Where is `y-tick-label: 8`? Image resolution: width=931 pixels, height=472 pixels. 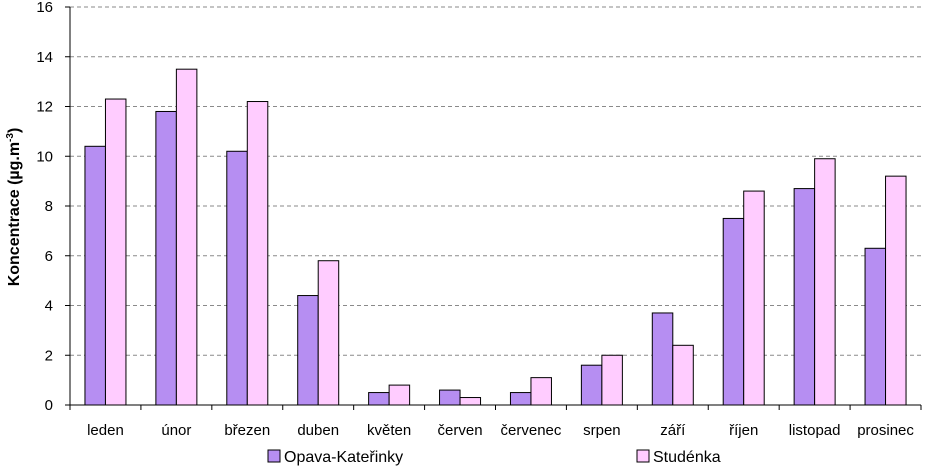 y-tick-label: 8 is located at coordinates (49, 206).